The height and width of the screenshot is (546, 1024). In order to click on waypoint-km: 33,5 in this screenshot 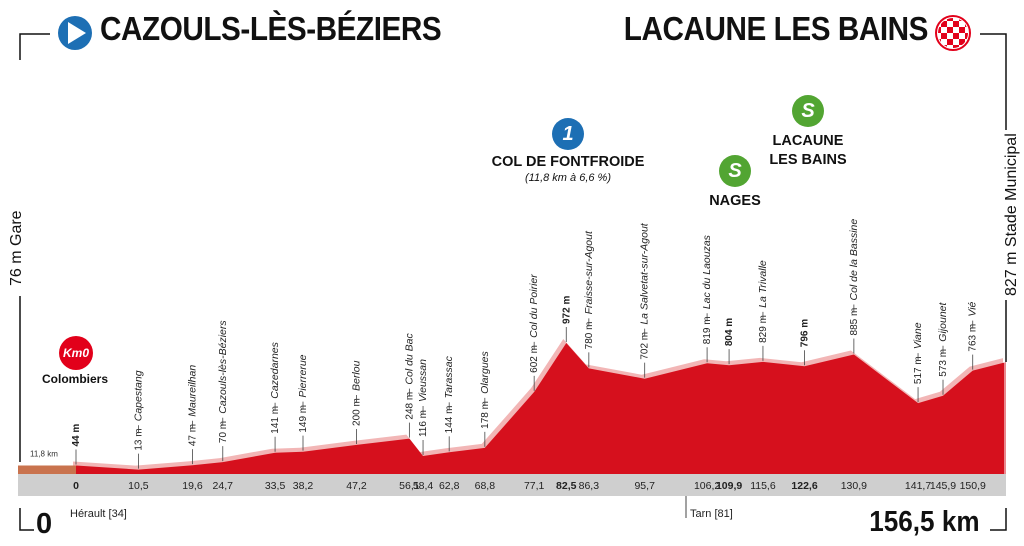, I will do `click(275, 486)`.